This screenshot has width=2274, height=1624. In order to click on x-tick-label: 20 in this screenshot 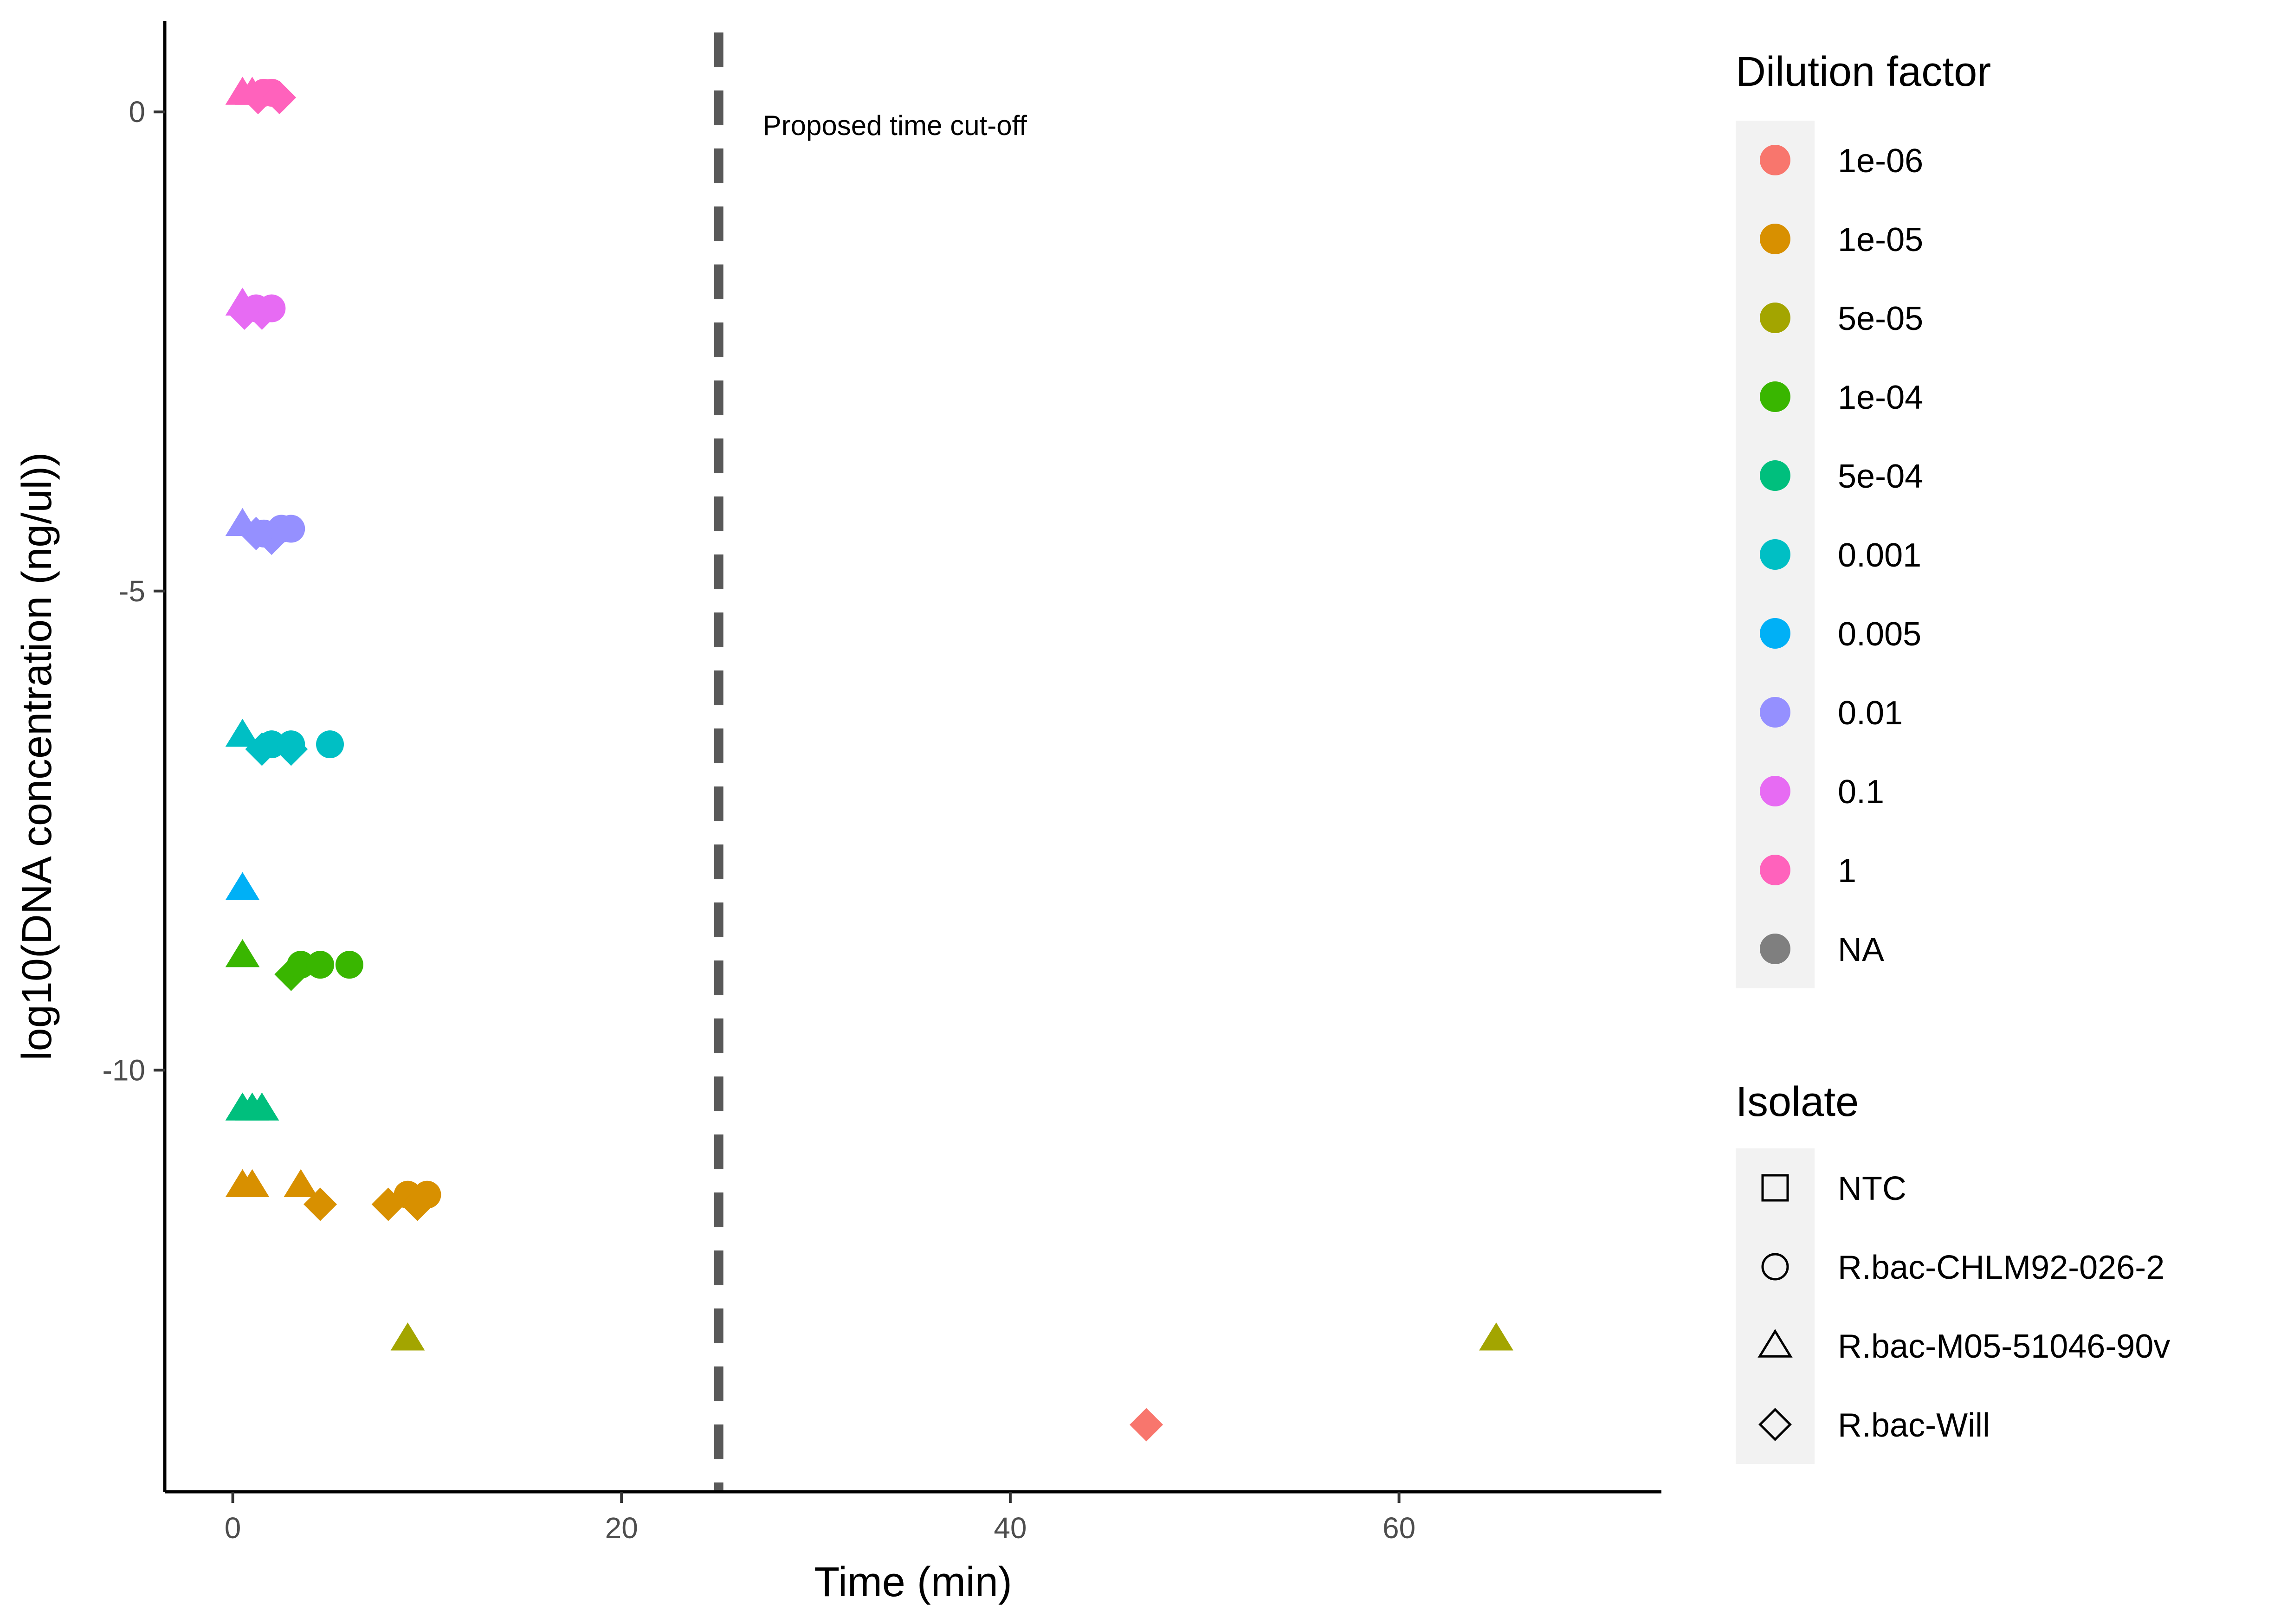, I will do `click(621, 1528)`.